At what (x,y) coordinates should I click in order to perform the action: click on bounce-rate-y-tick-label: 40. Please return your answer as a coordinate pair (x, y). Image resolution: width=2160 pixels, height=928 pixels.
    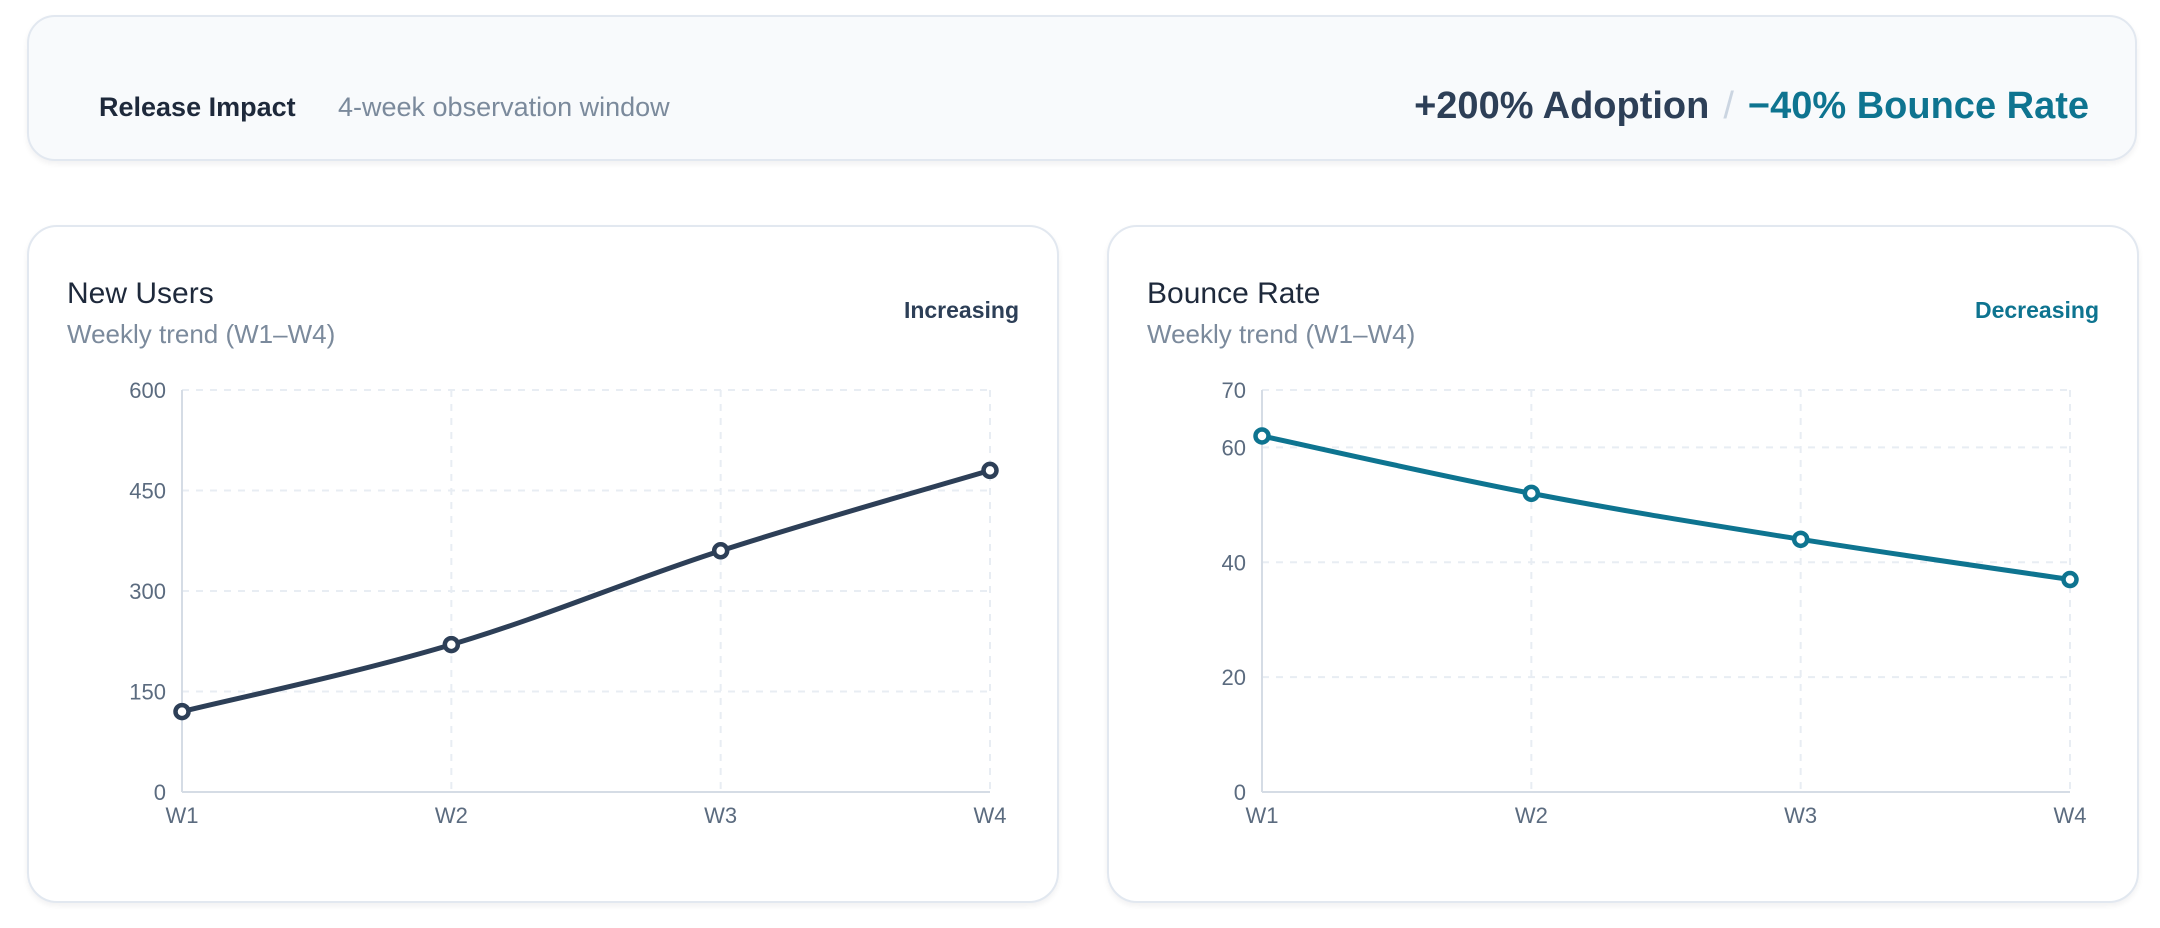
    Looking at the image, I should click on (1234, 562).